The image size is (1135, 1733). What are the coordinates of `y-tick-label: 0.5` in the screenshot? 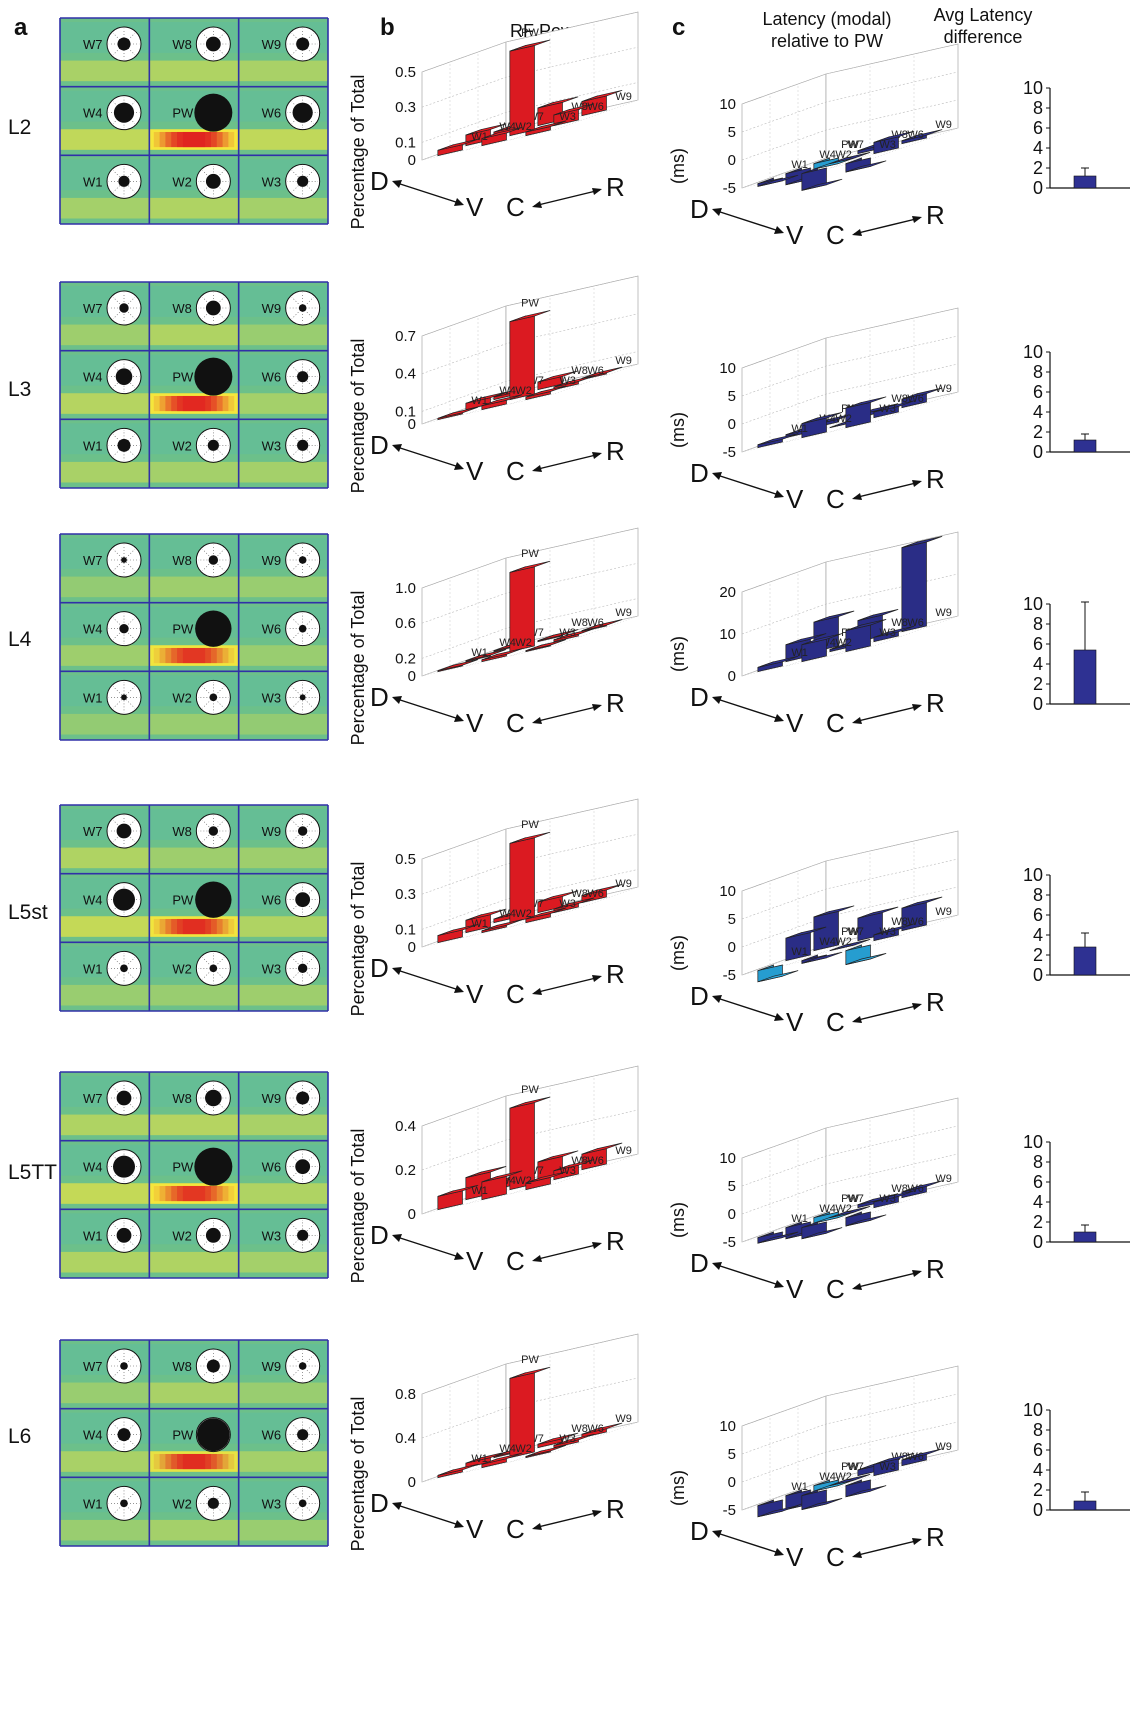 It's located at (405, 859).